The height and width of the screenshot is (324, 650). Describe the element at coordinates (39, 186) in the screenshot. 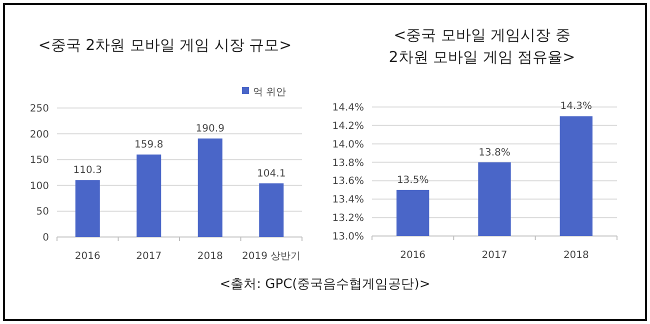

I see `y-tick-label: 100` at that location.